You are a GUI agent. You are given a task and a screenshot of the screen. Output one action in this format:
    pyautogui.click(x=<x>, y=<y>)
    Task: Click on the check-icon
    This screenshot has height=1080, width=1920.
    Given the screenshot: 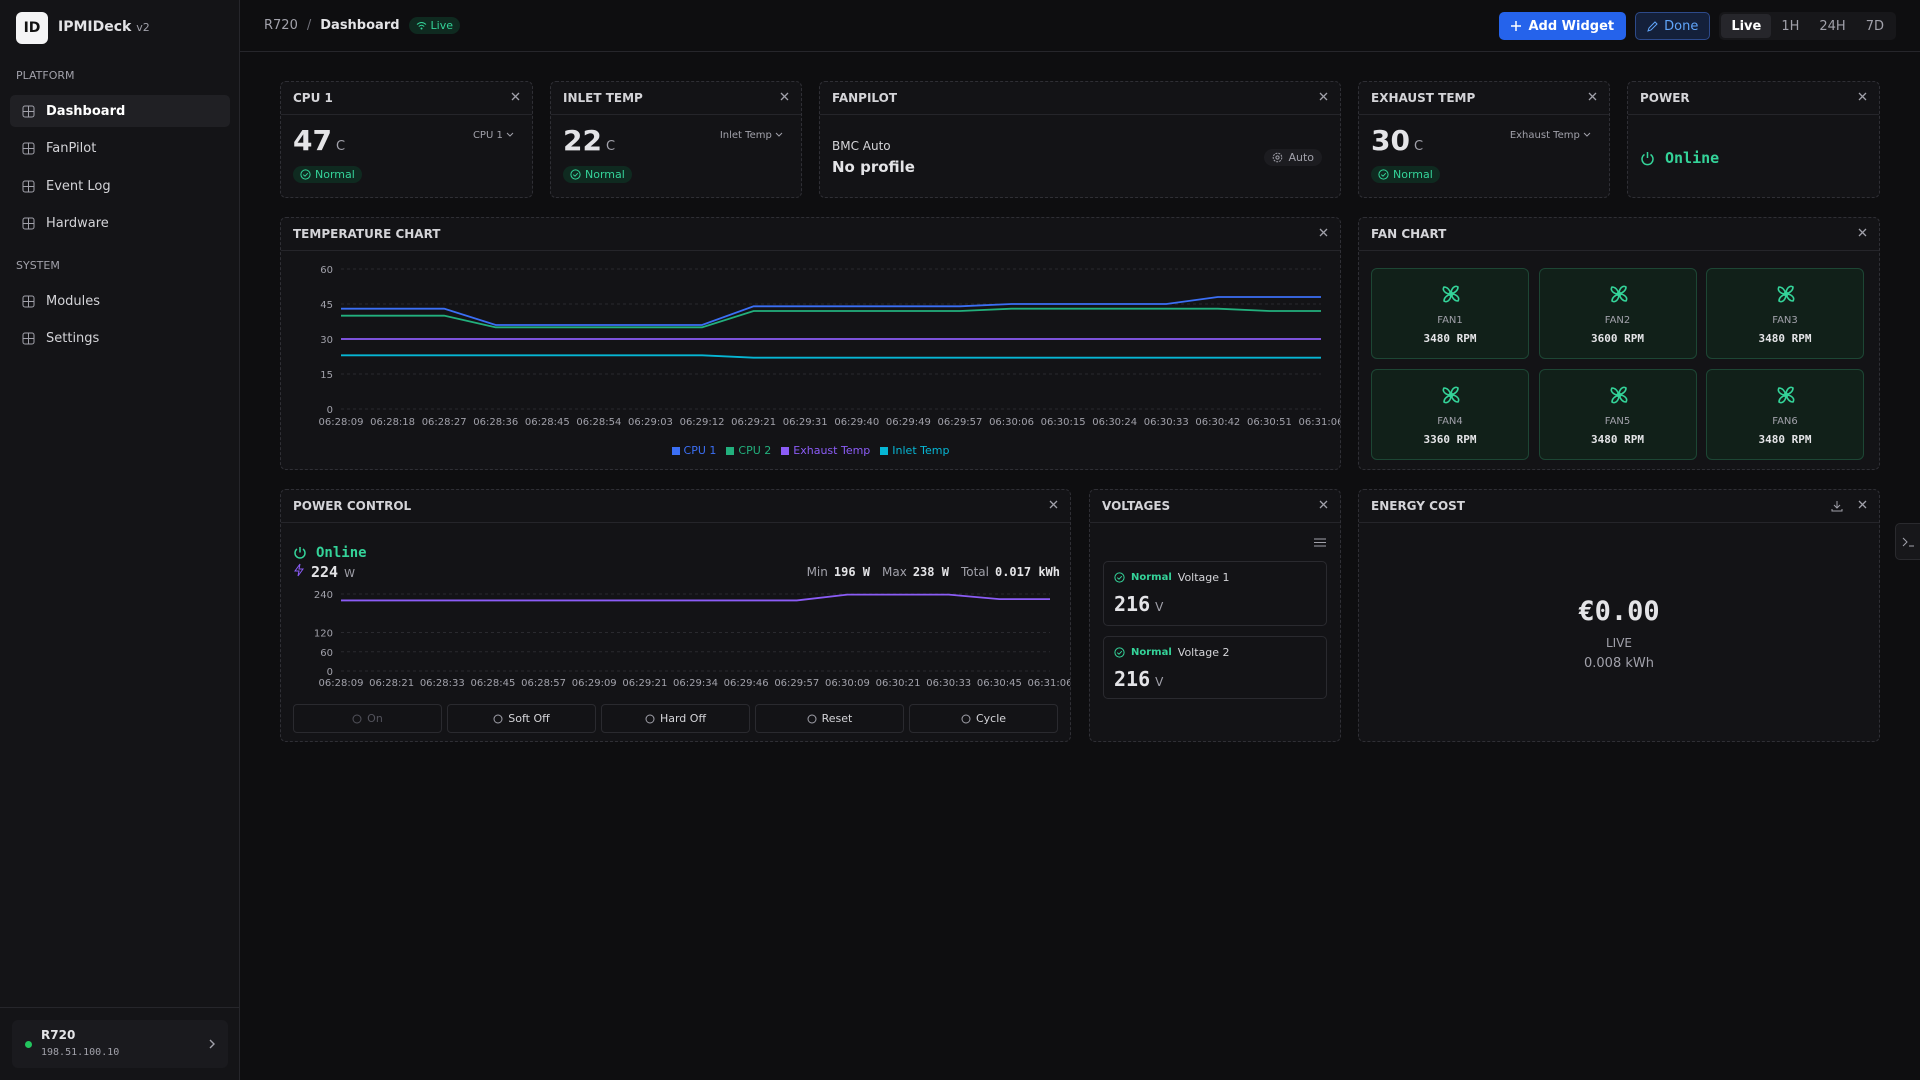 What is the action you would take?
    pyautogui.click(x=305, y=174)
    